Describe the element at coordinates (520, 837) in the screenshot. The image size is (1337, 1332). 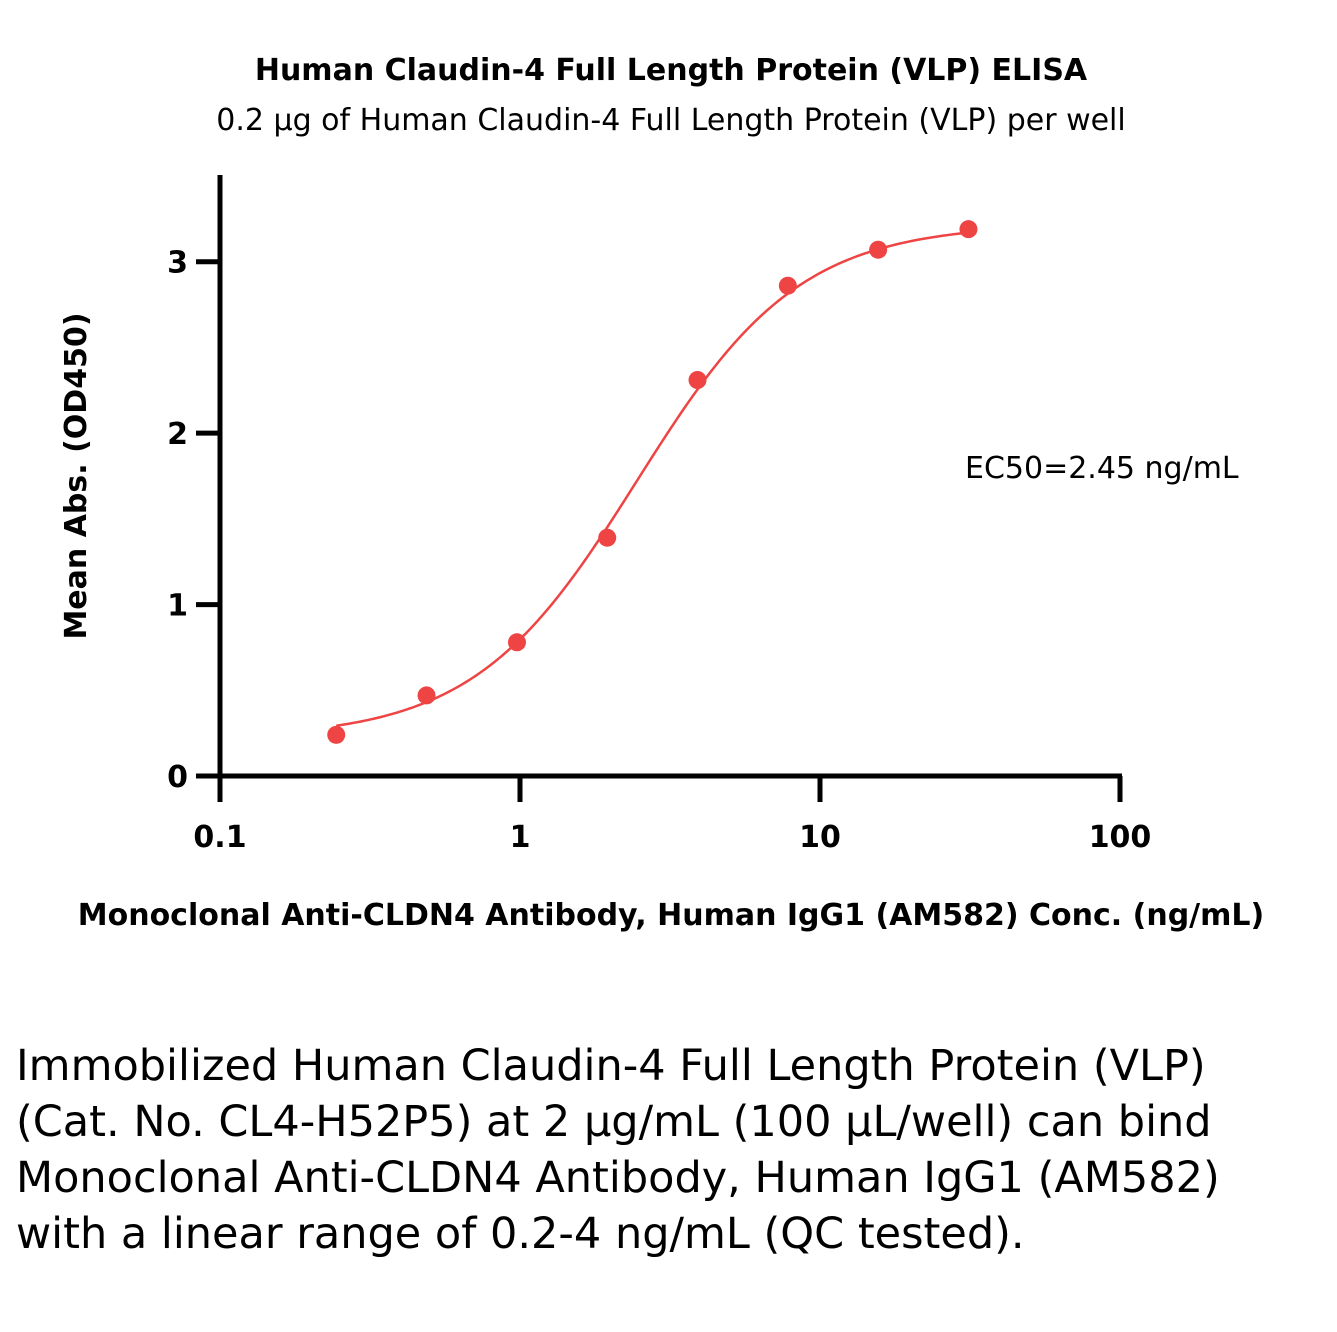
I see `x-tick-label: 1` at that location.